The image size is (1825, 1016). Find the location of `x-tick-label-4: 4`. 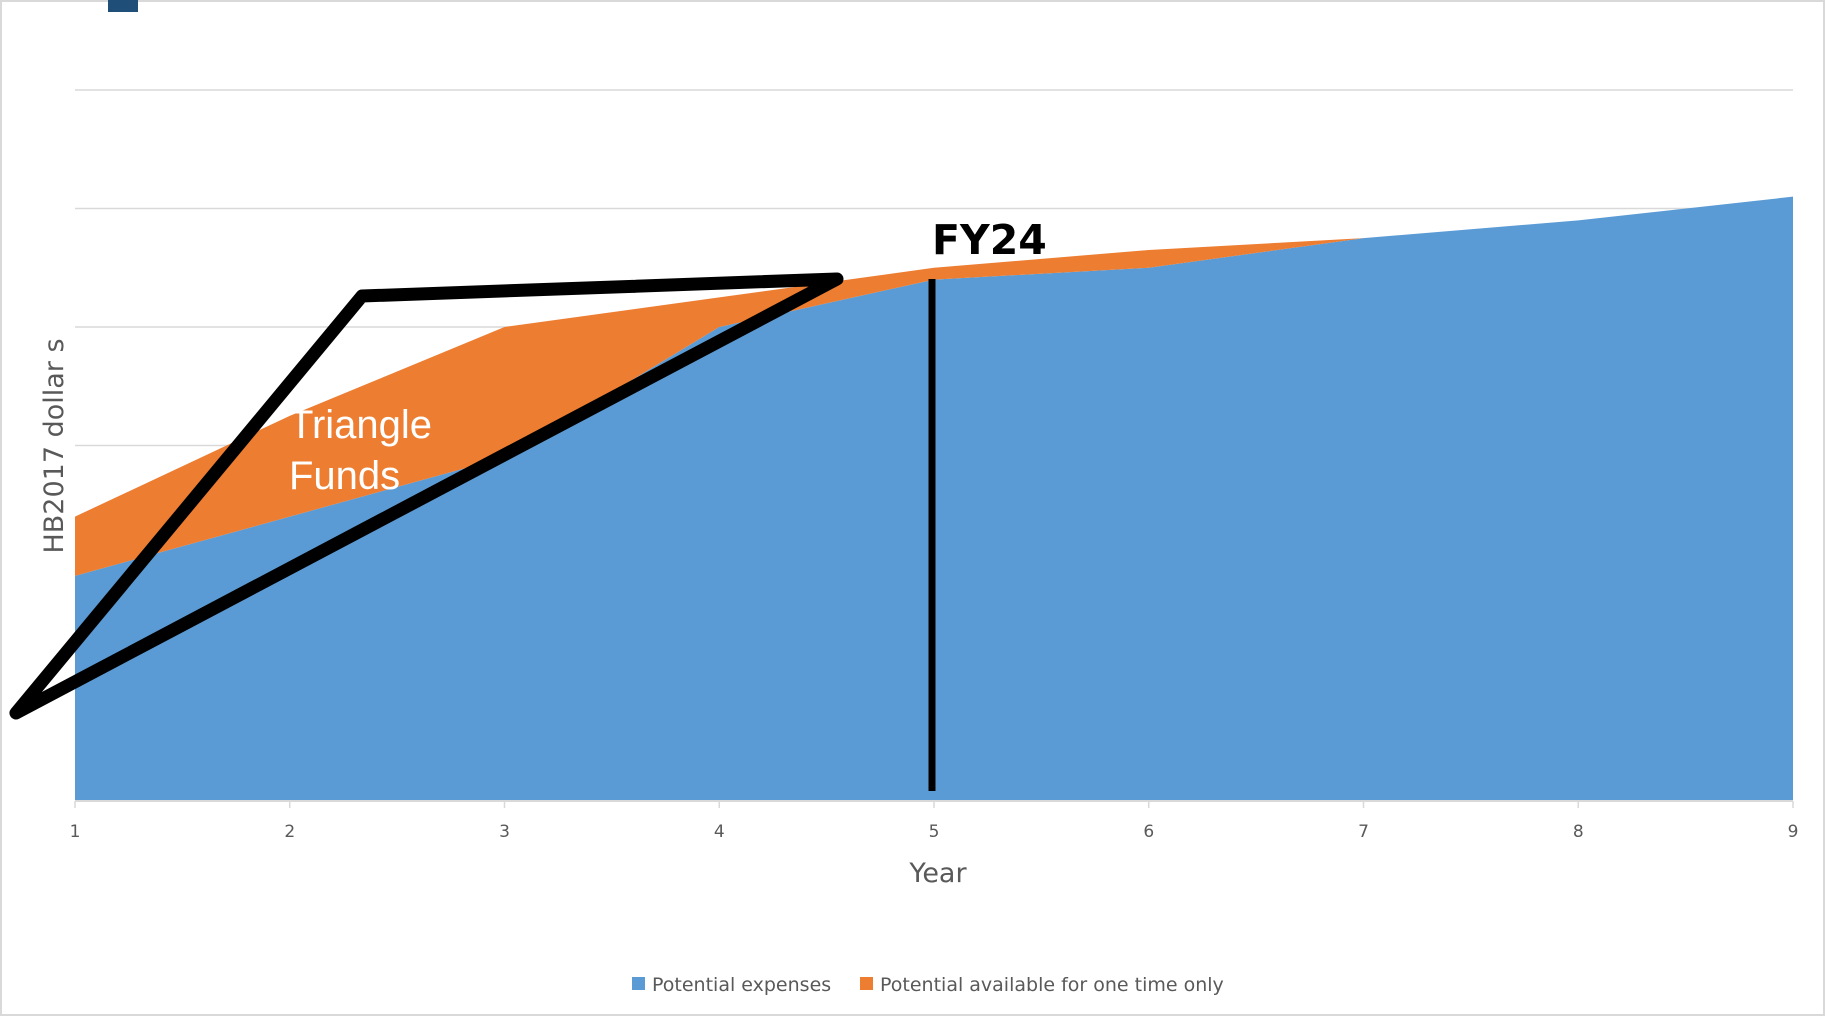

x-tick-label-4: 4 is located at coordinates (719, 832).